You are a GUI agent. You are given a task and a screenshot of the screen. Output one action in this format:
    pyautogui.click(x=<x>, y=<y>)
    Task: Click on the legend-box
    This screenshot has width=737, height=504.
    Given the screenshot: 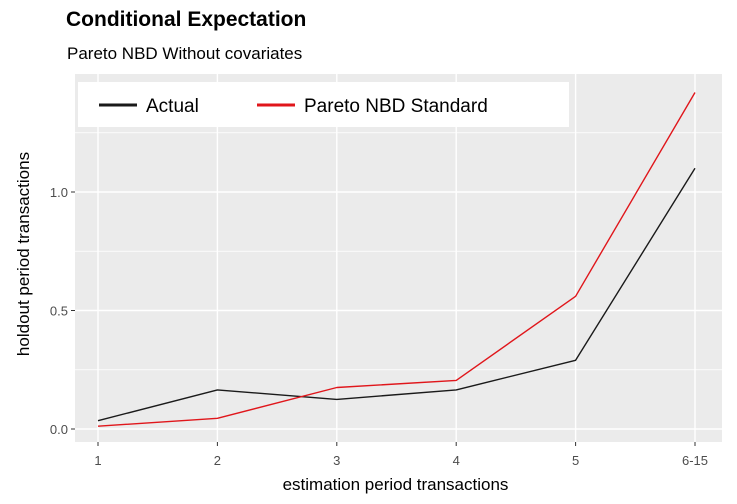 What is the action you would take?
    pyautogui.click(x=323, y=104)
    